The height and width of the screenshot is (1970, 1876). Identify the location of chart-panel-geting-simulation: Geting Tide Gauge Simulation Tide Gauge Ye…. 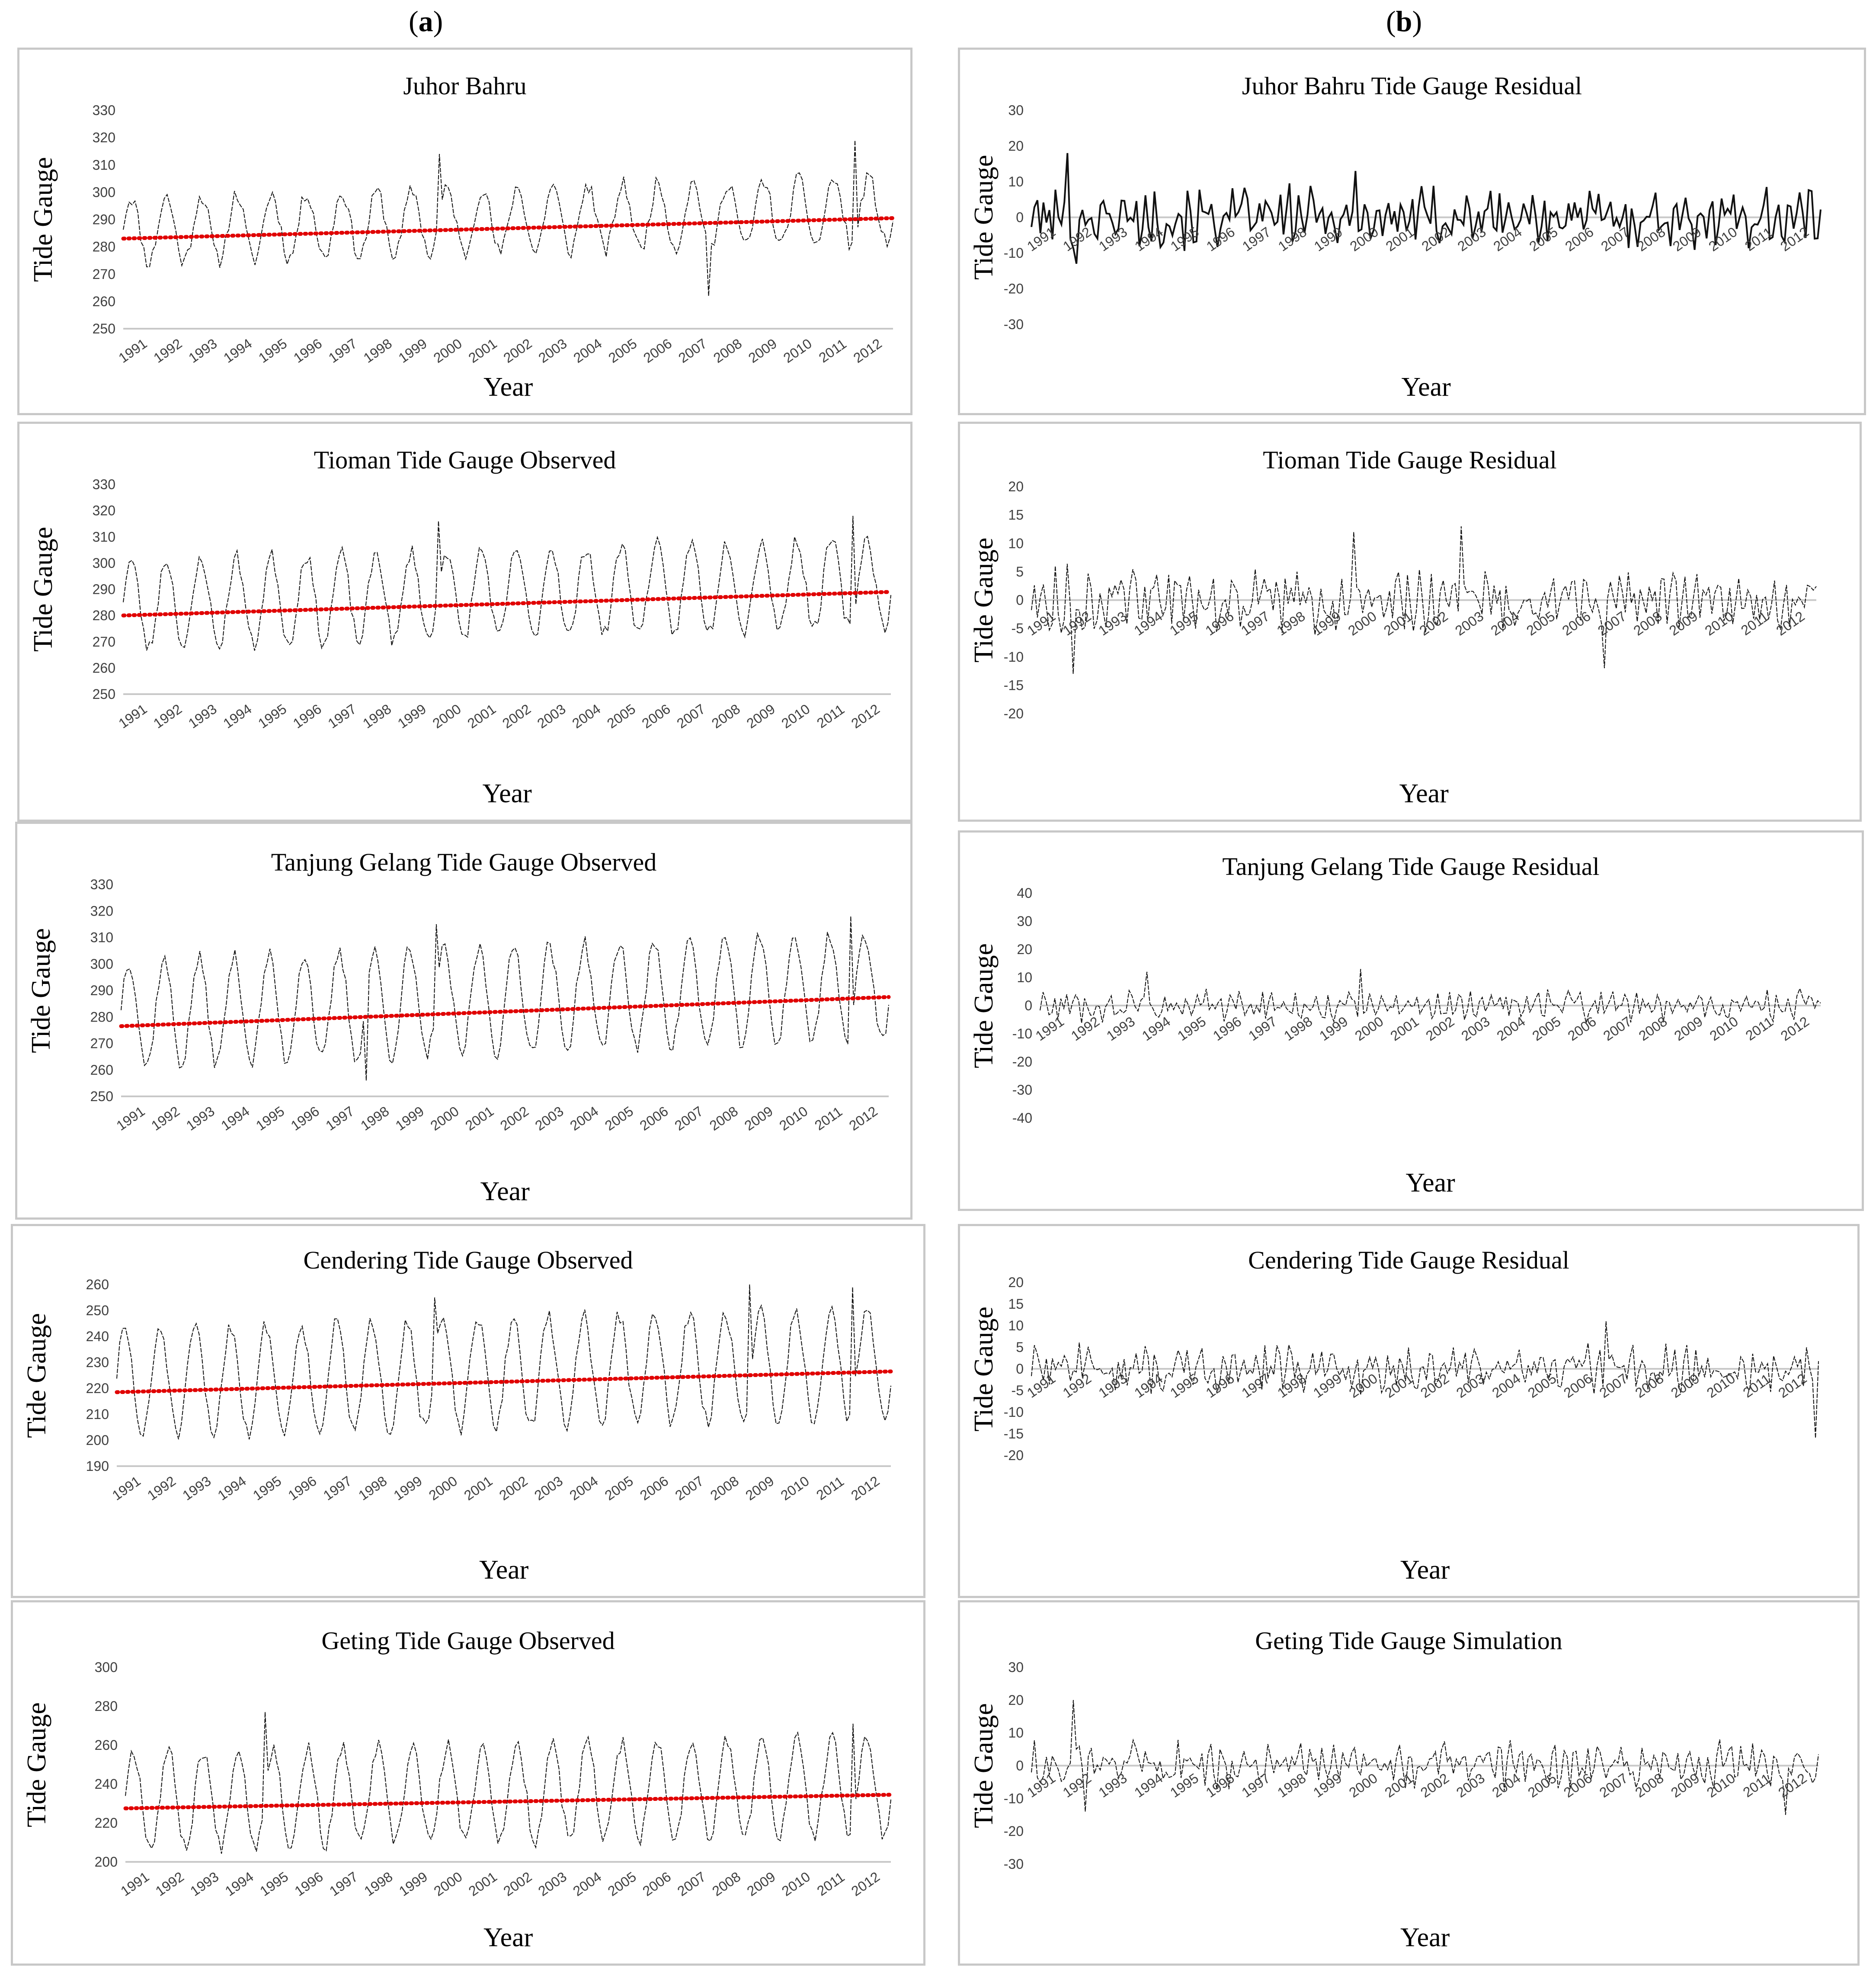
(1409, 1783).